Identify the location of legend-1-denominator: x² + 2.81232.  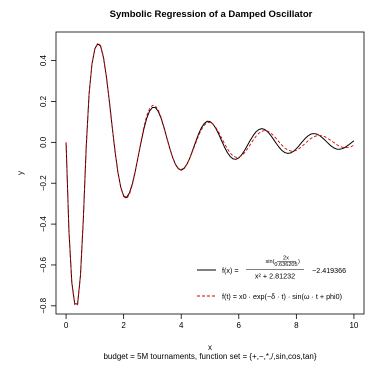
(275, 276).